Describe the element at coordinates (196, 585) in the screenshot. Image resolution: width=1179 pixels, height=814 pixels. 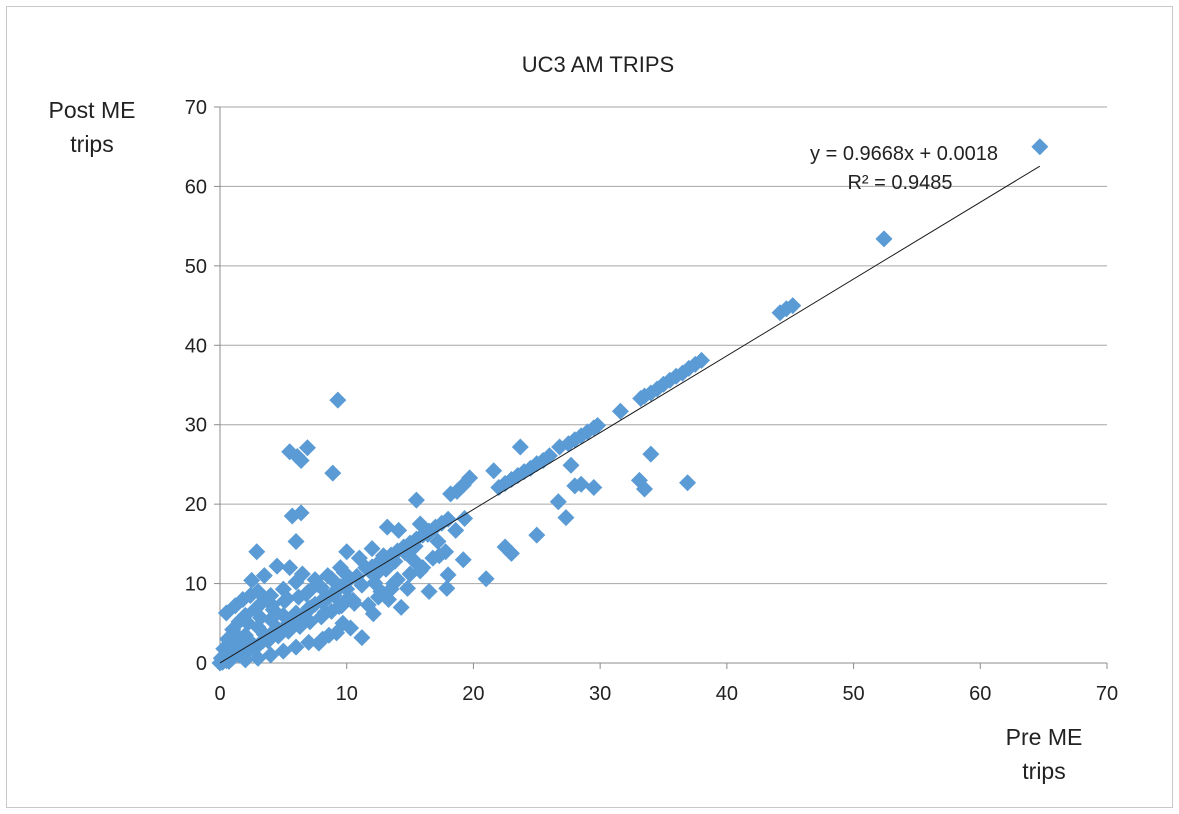
I see `y-tick-label: 10` at that location.